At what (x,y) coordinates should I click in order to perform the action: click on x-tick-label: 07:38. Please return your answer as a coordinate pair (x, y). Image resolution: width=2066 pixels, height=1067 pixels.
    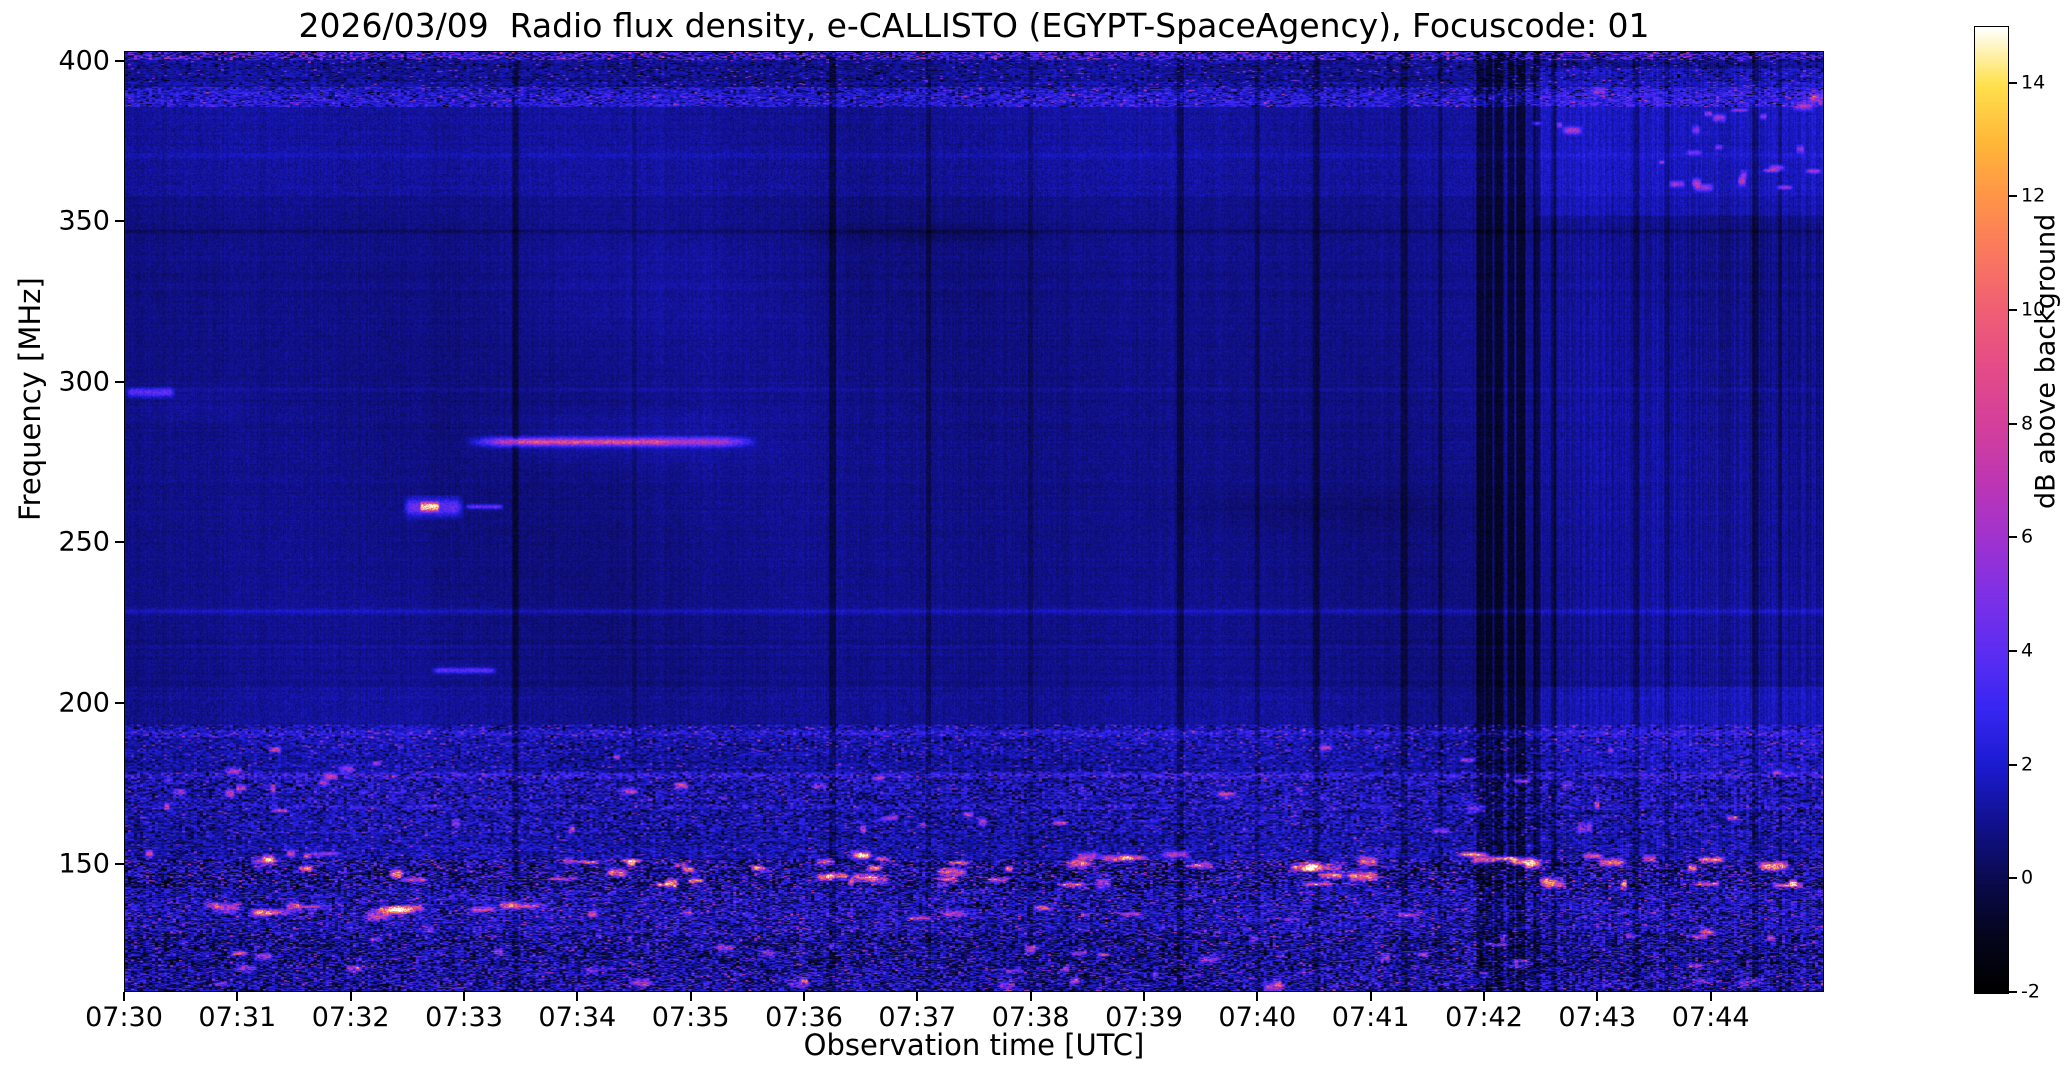
    Looking at the image, I should click on (1030, 1017).